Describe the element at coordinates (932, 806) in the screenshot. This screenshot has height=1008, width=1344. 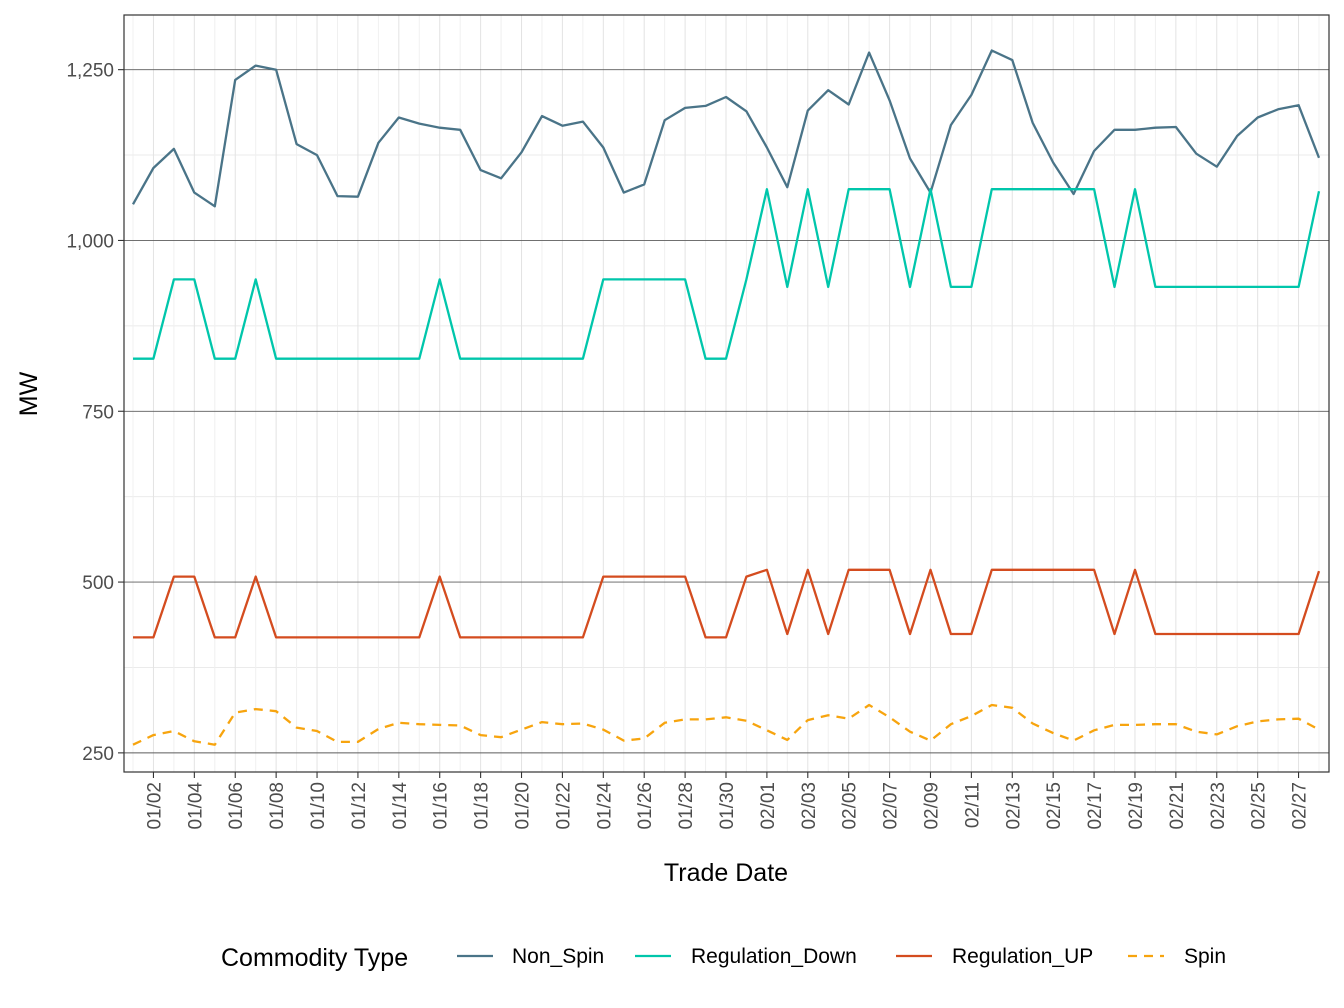
I see `x-tick-label: 02/09` at that location.